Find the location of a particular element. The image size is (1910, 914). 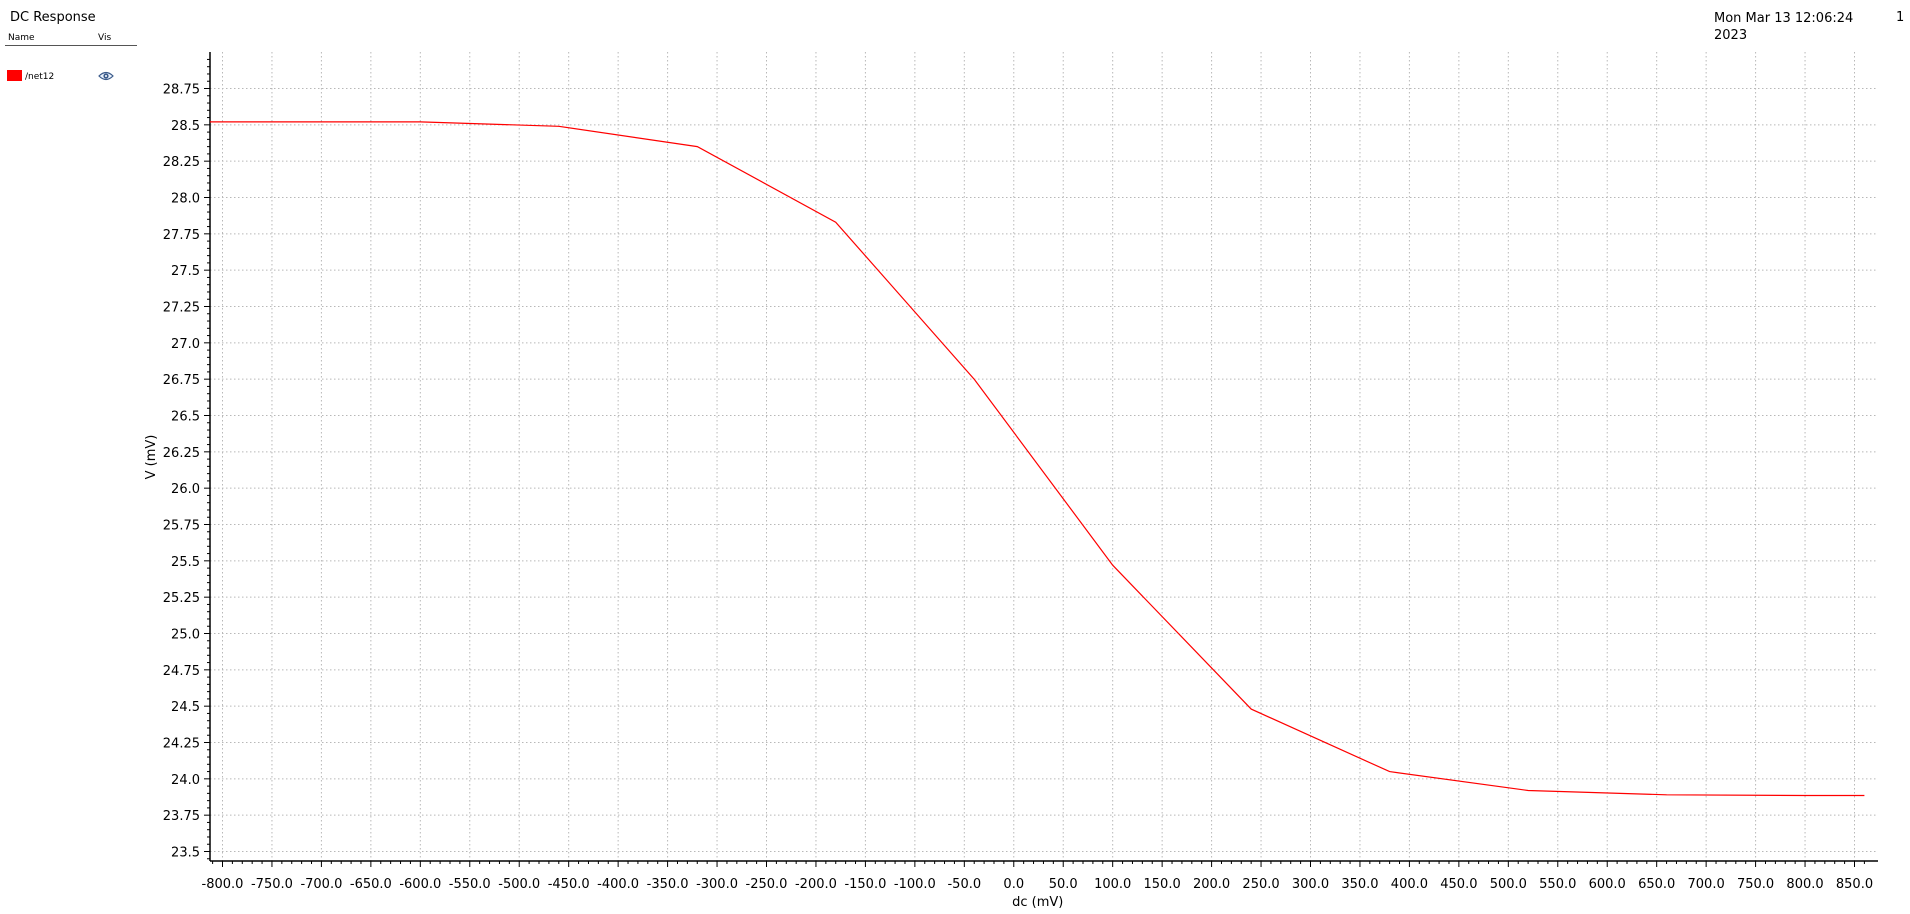

x-tick-label: -250.0 is located at coordinates (767, 884).